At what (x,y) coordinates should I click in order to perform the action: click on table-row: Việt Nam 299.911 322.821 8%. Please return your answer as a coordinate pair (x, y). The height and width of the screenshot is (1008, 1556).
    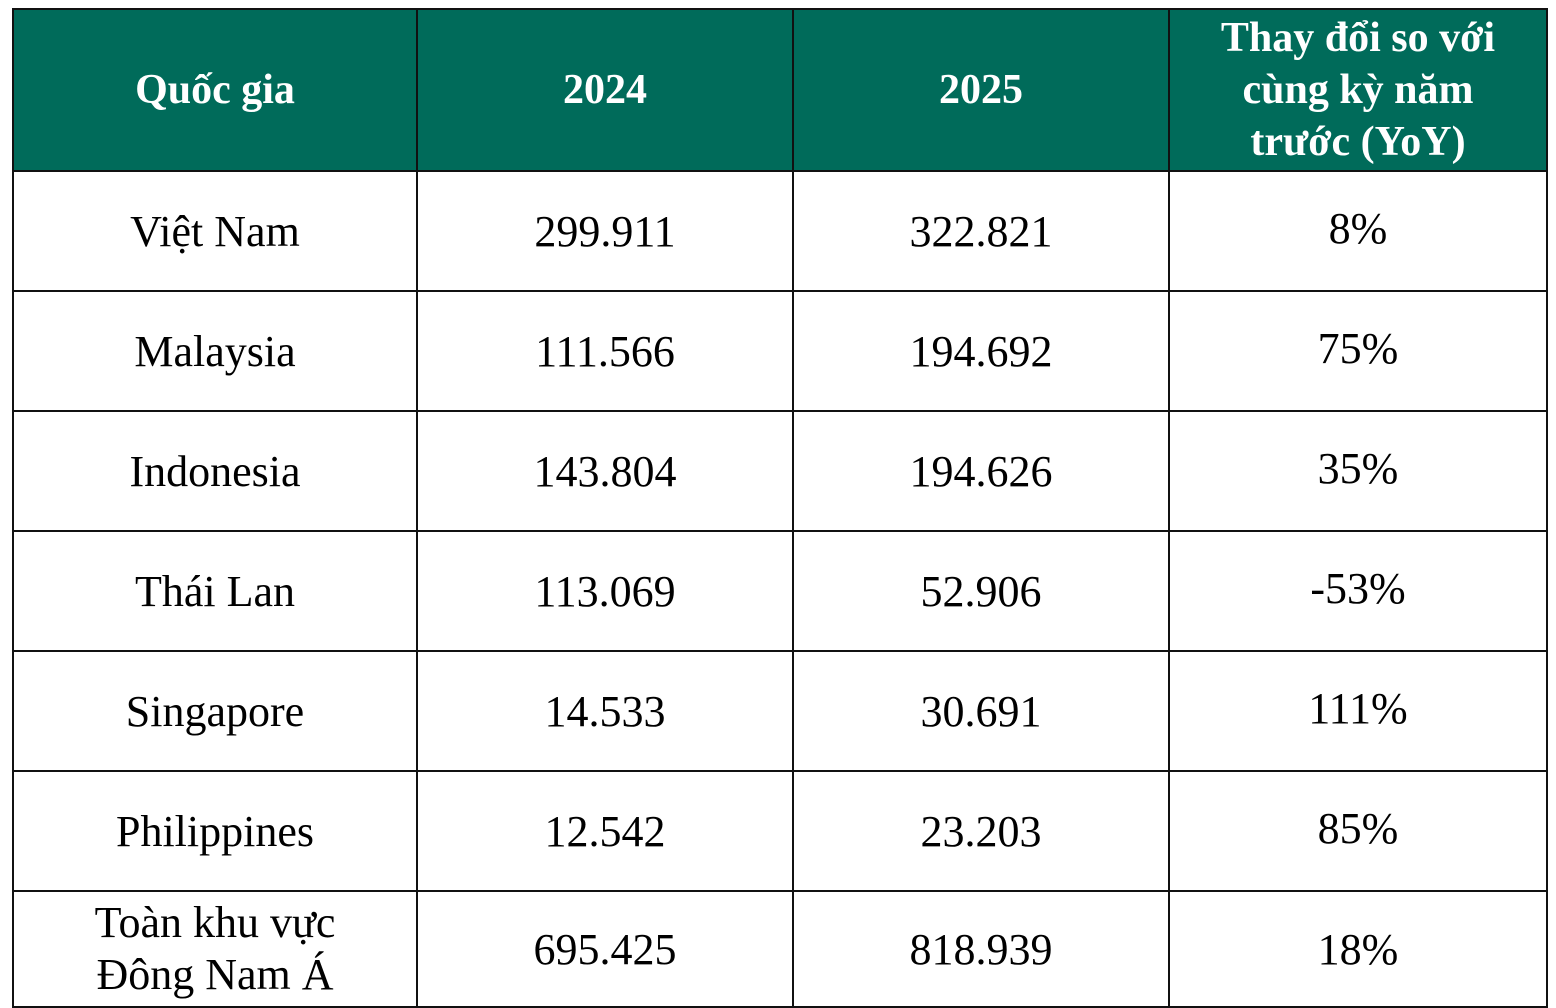
    Looking at the image, I should click on (780, 231).